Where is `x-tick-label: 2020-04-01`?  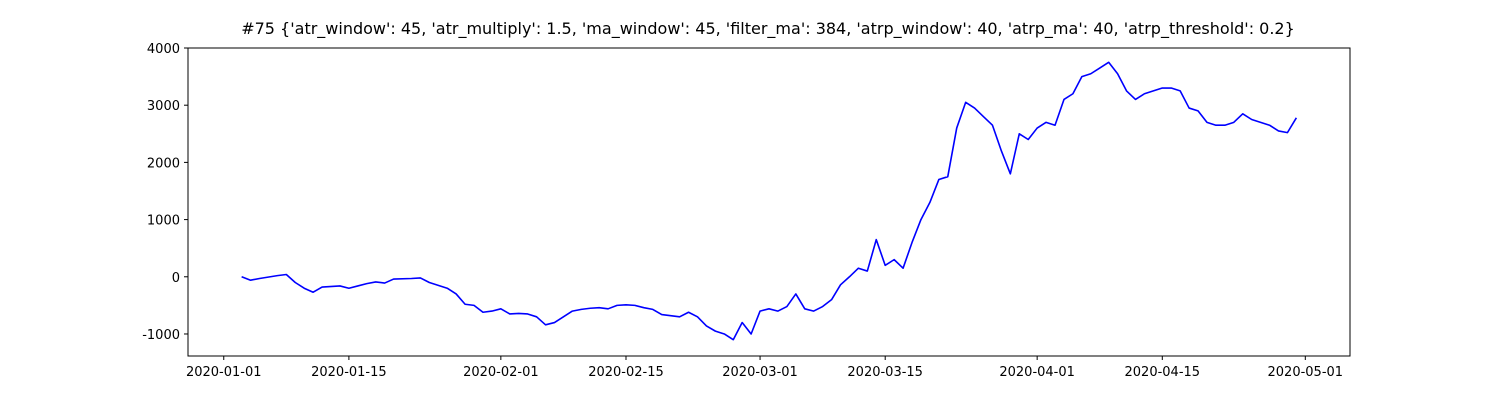
x-tick-label: 2020-04-01 is located at coordinates (1037, 372).